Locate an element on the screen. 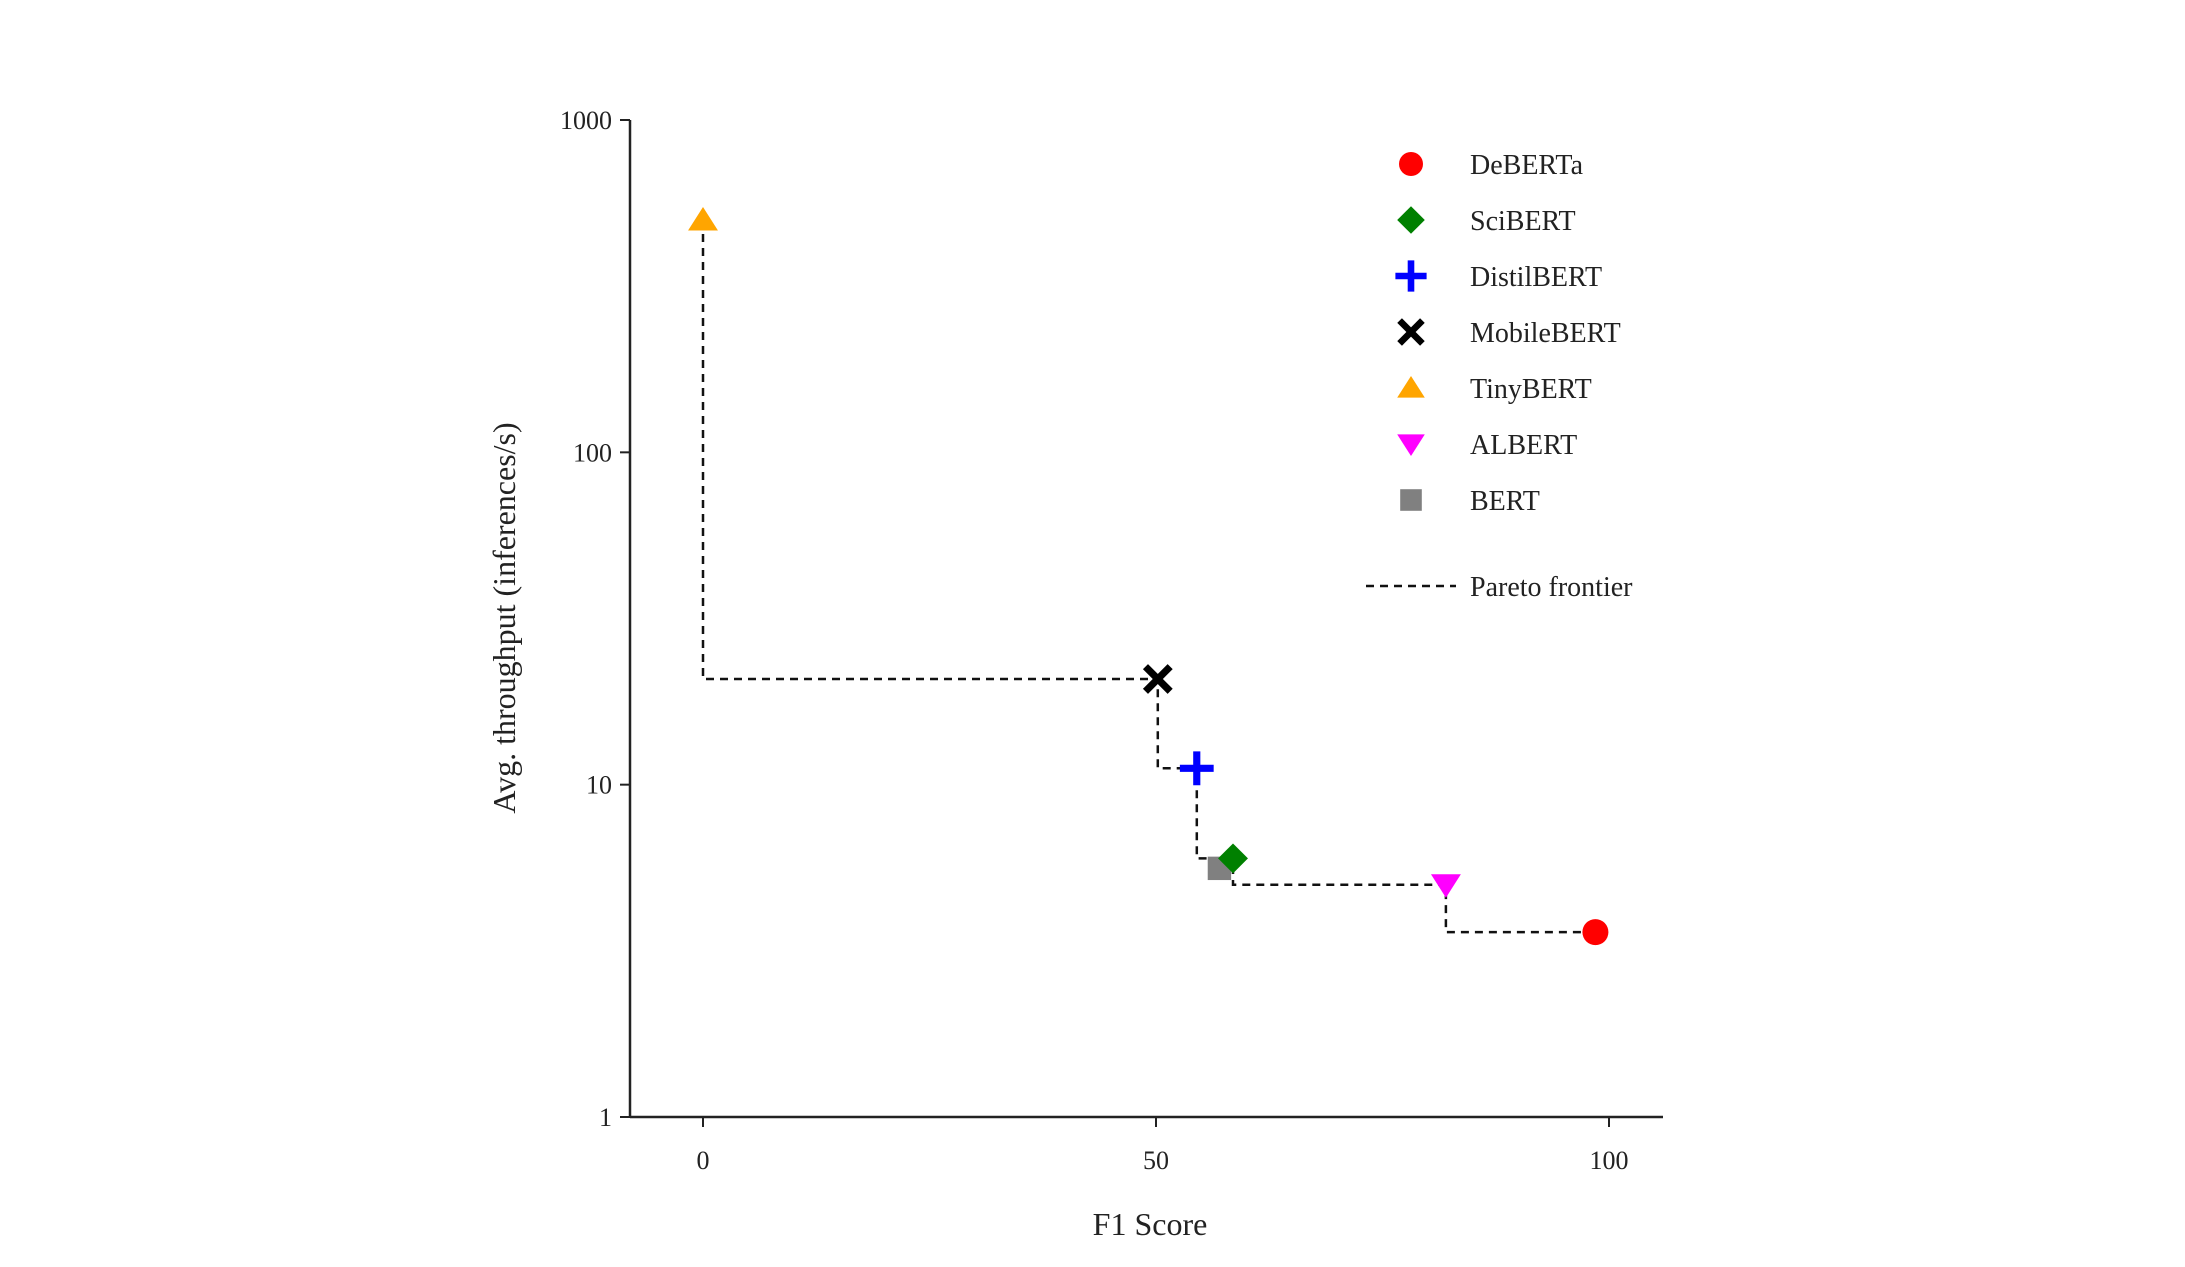  legend-label: DistilBERT is located at coordinates (1536, 277).